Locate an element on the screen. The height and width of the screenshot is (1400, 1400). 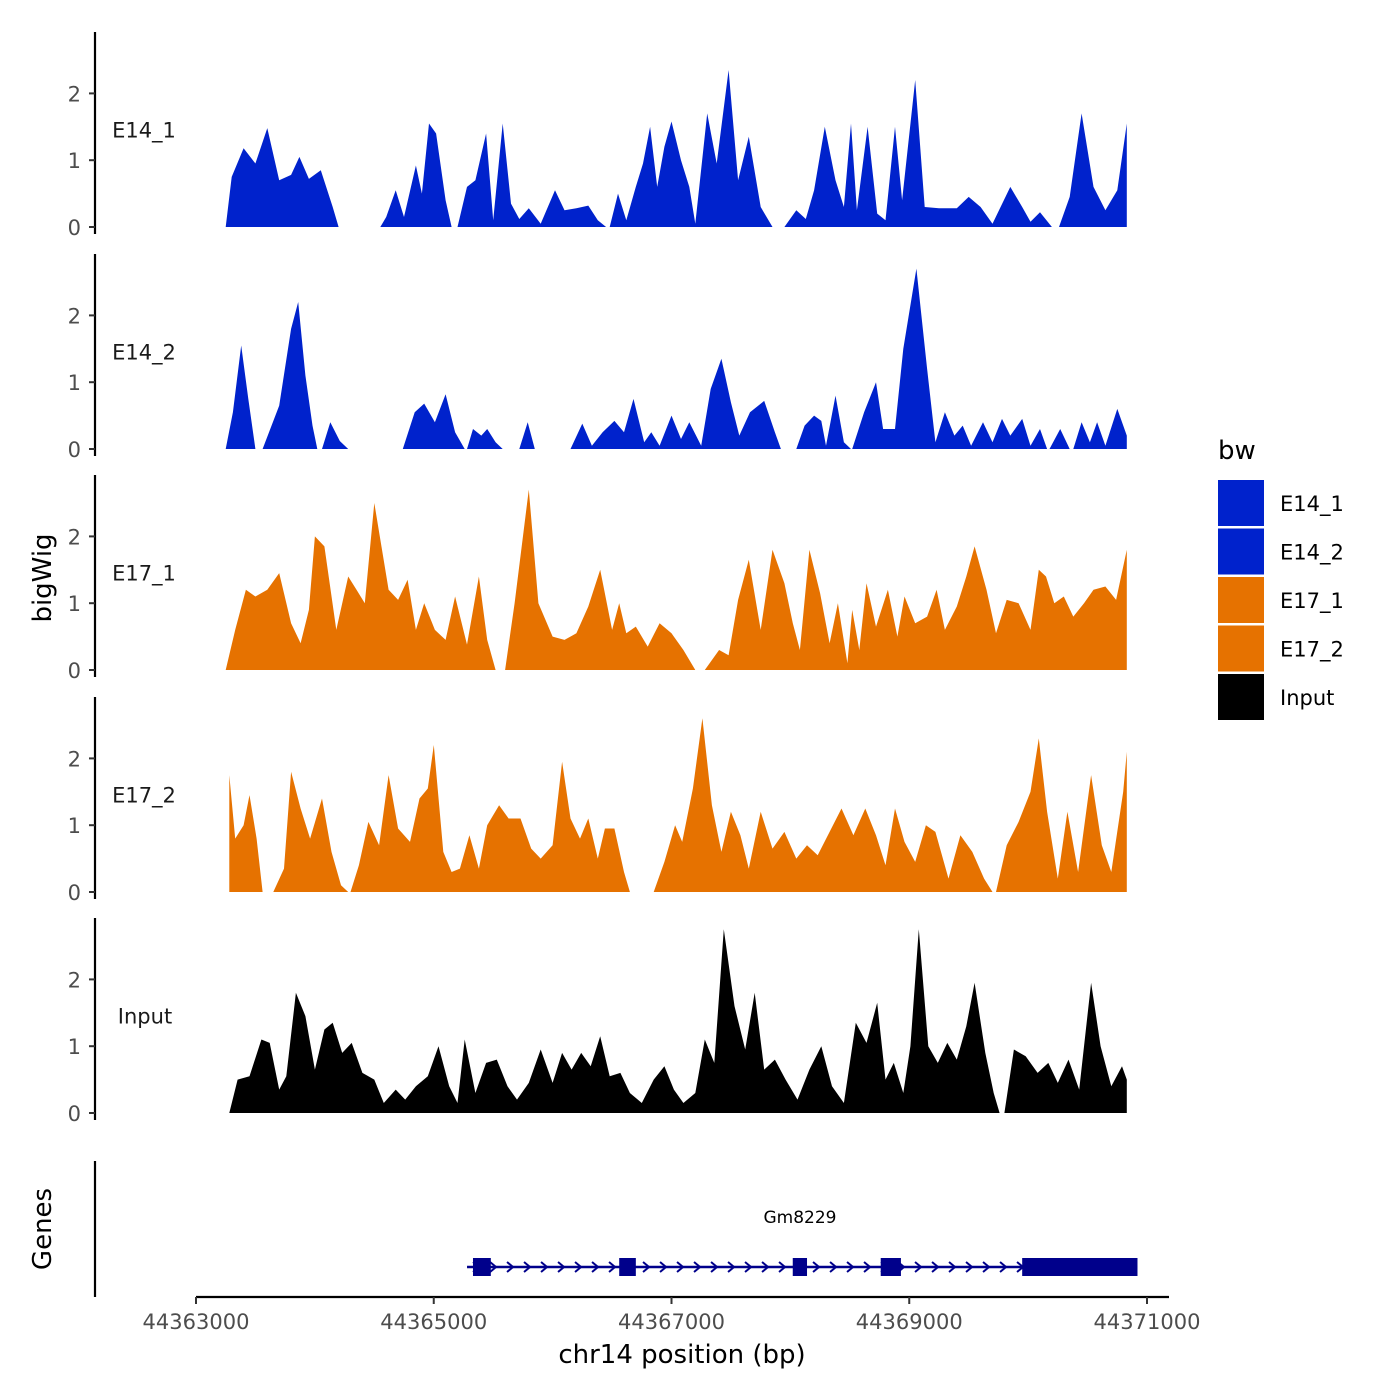
track-E14_1: 0 1 2 E14_1 is located at coordinates (597, 136).